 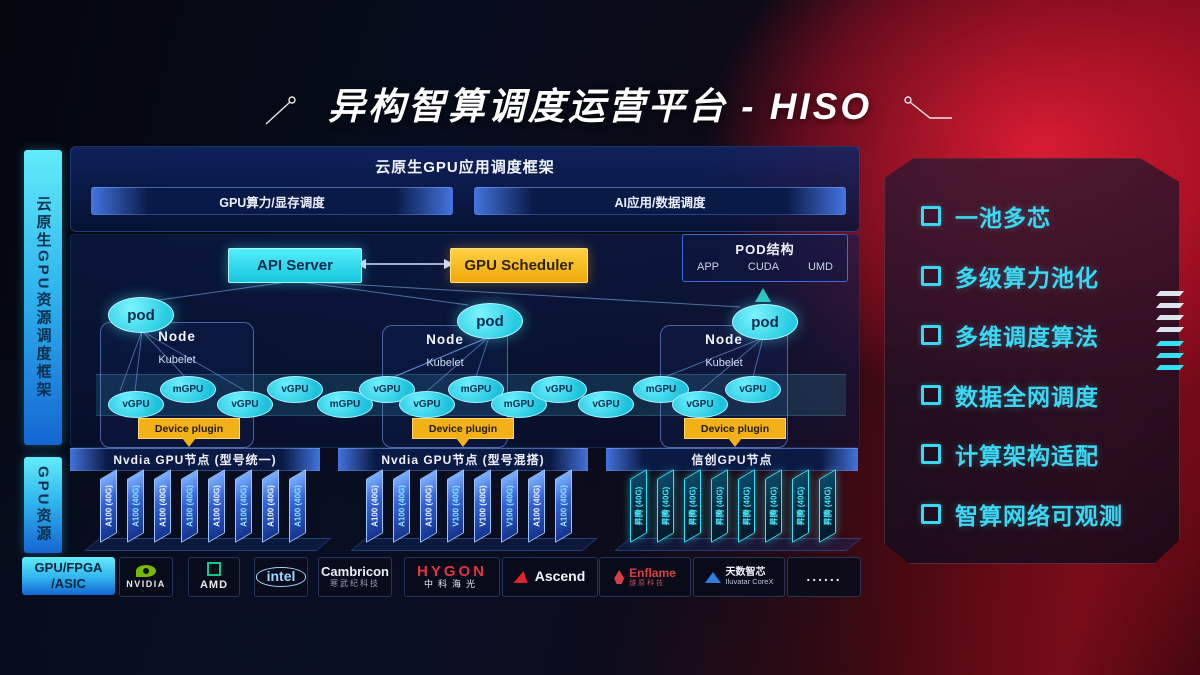 I want to click on vendor-name: Cambricon, so click(x=355, y=572).